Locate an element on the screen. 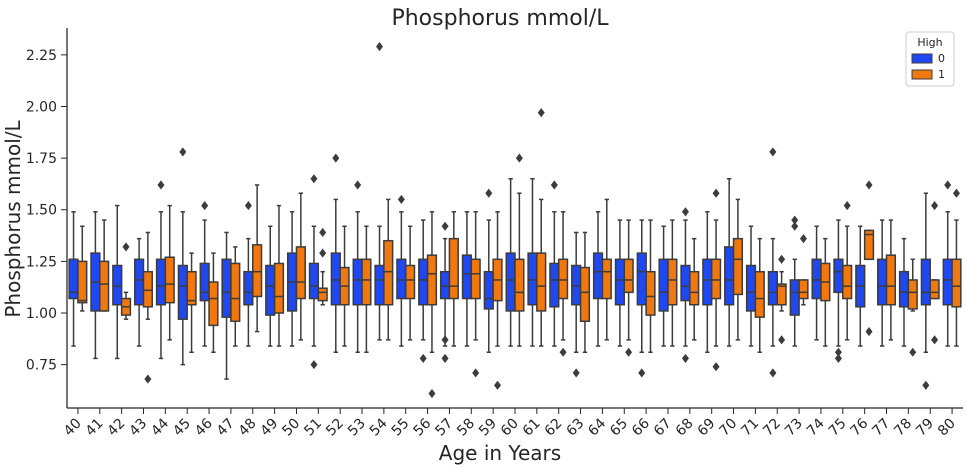 The width and height of the screenshot is (966, 470). y-tick-label: 2.00 is located at coordinates (41, 107).